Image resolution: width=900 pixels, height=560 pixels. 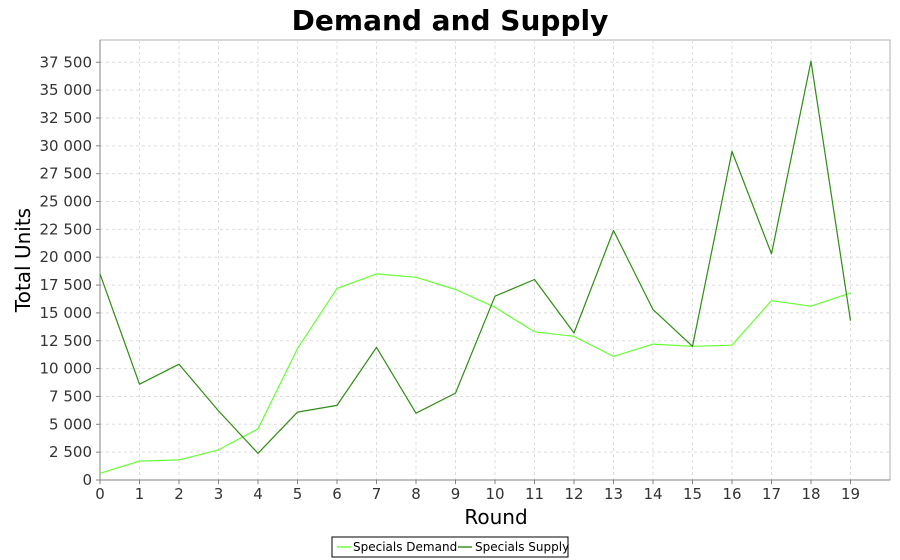 What do you see at coordinates (66, 90) in the screenshot?
I see `y-tick-label: 35 000` at bounding box center [66, 90].